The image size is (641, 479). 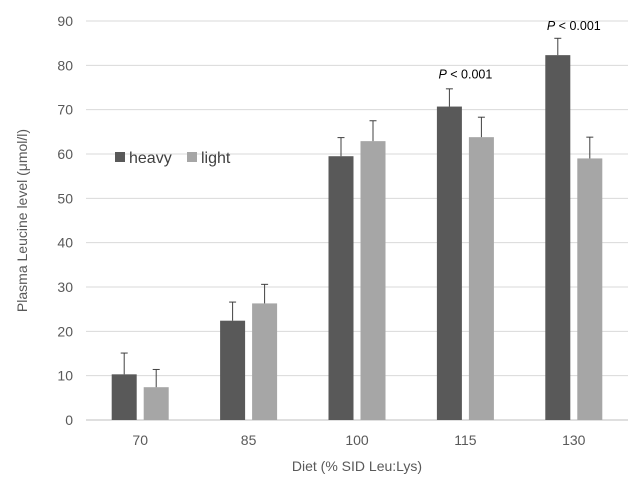 I want to click on x-axis-ticks: 70 85 100 115 130, so click(x=358, y=440).